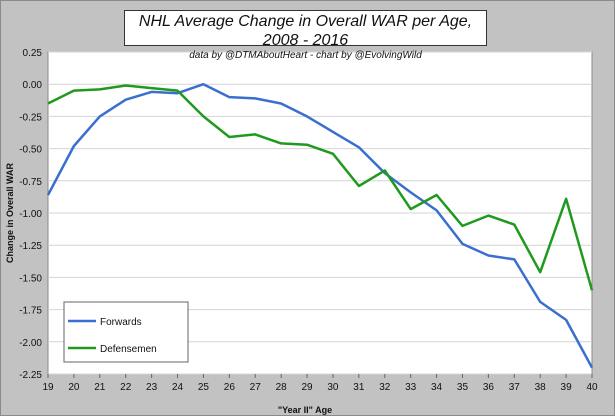  Describe the element at coordinates (515, 387) in the screenshot. I see `x-tick-label: 37` at that location.